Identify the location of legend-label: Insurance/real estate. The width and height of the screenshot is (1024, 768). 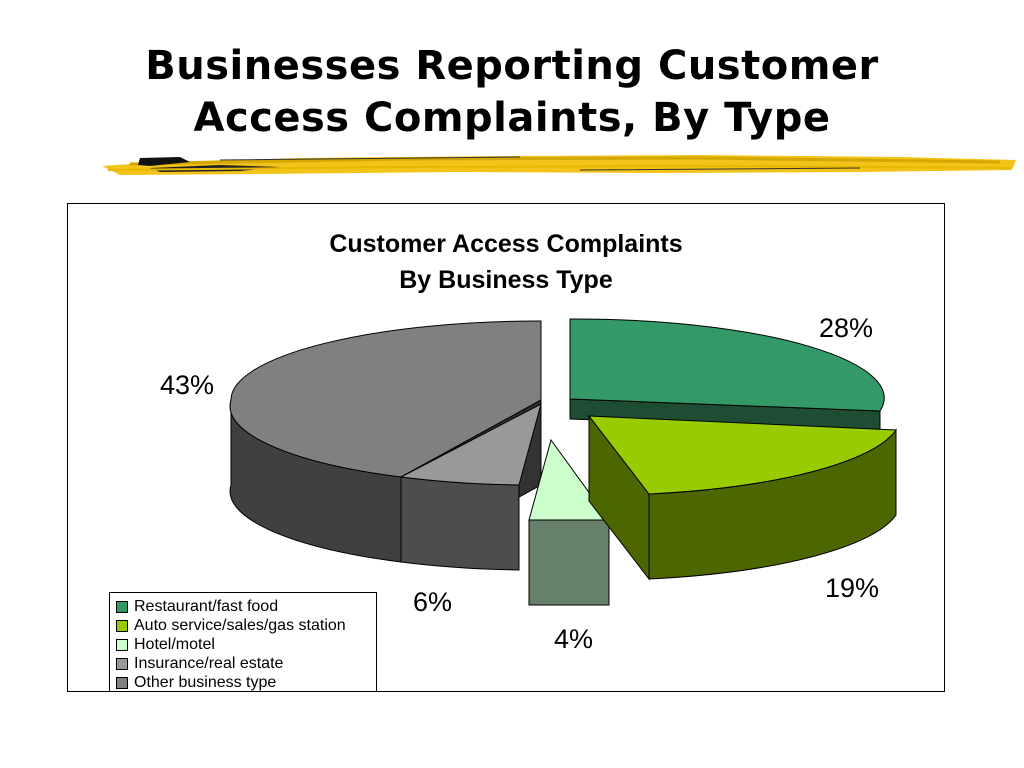
(209, 663).